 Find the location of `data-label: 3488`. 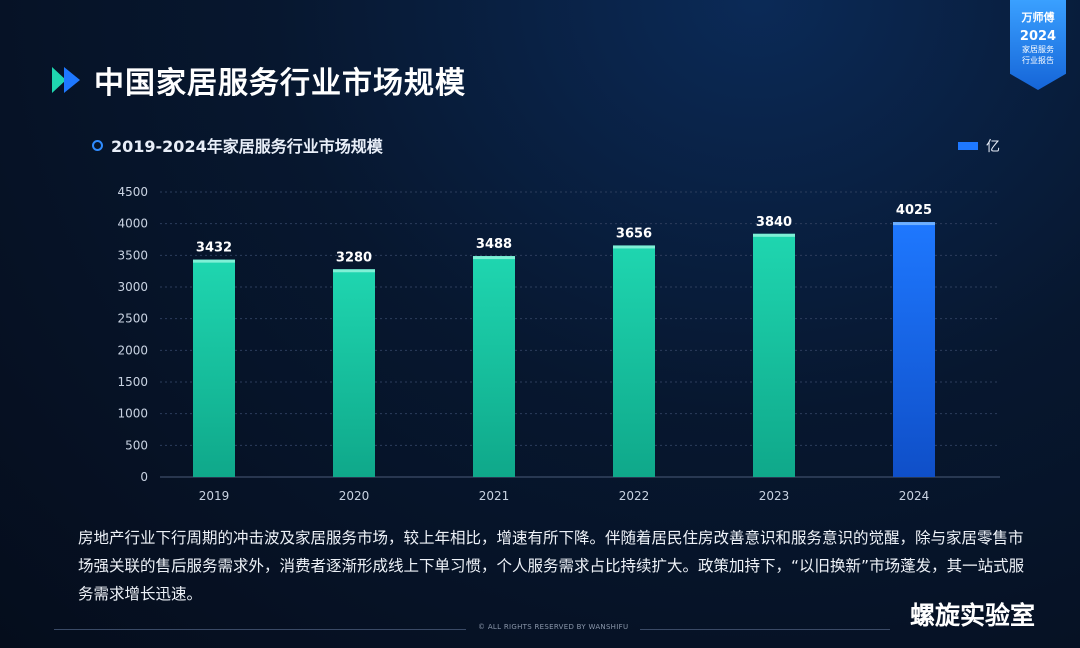

data-label: 3488 is located at coordinates (494, 244).